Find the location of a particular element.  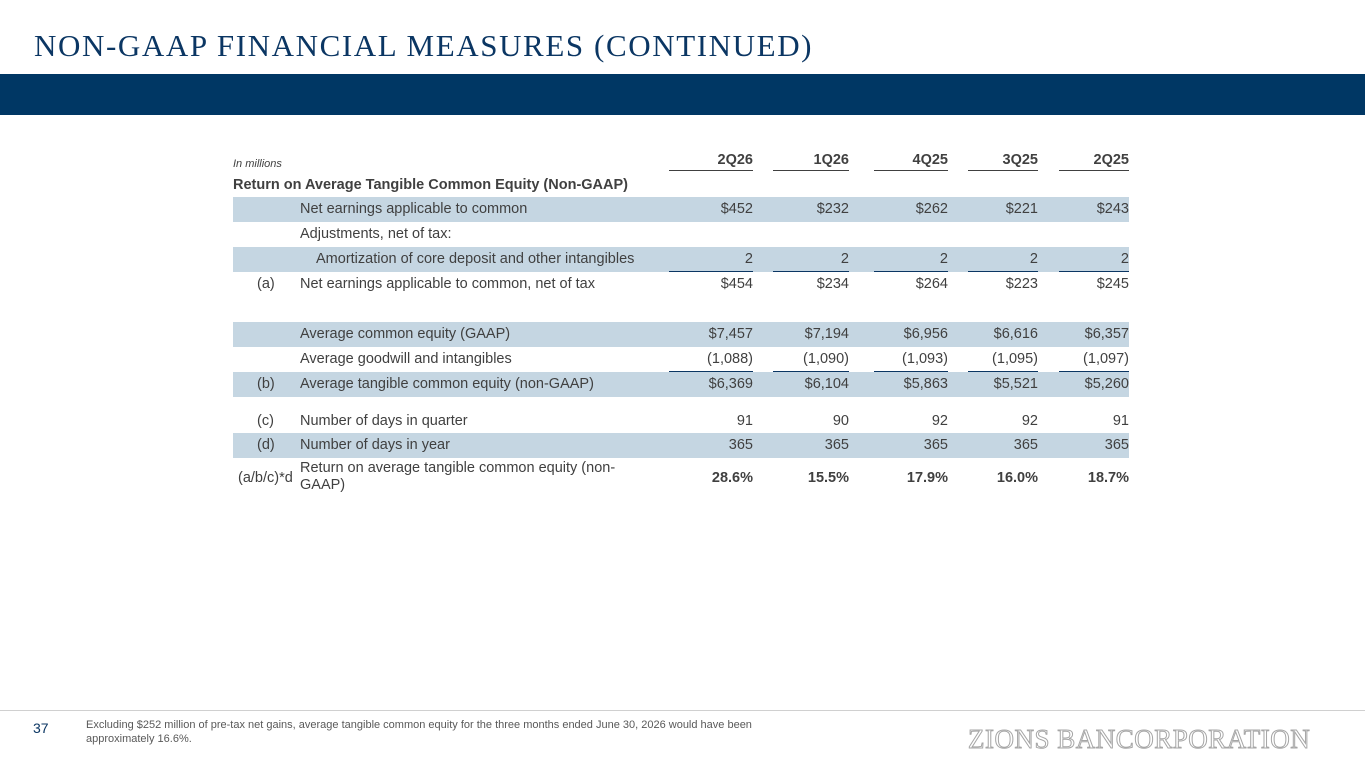

footer-divider is located at coordinates (682, 710).